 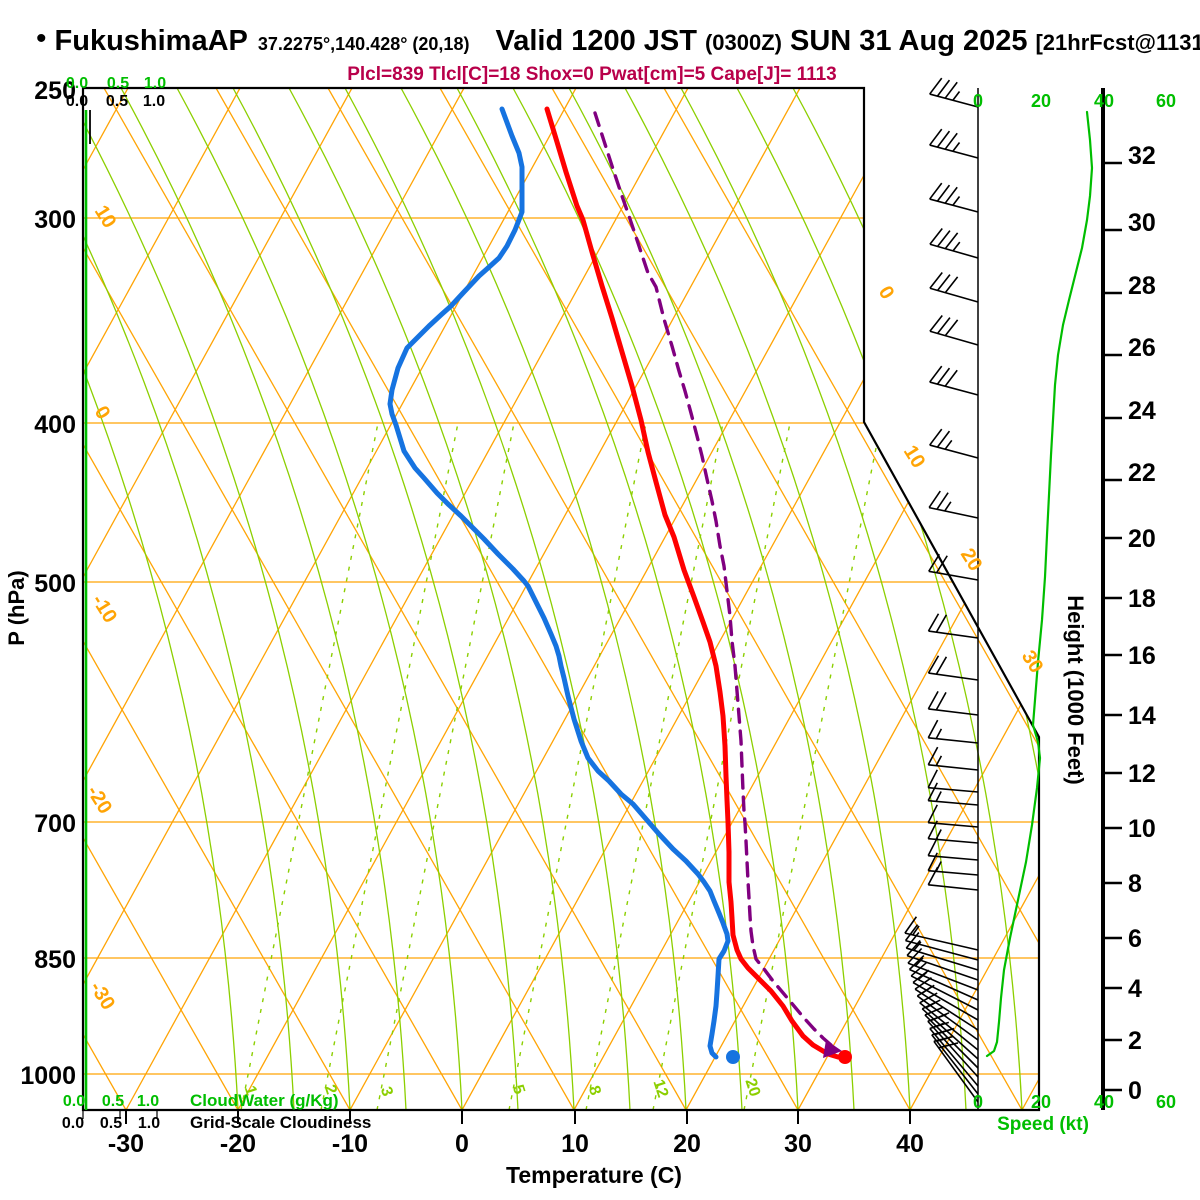 I want to click on mixratio-label-20: 20, so click(x=752, y=1088).